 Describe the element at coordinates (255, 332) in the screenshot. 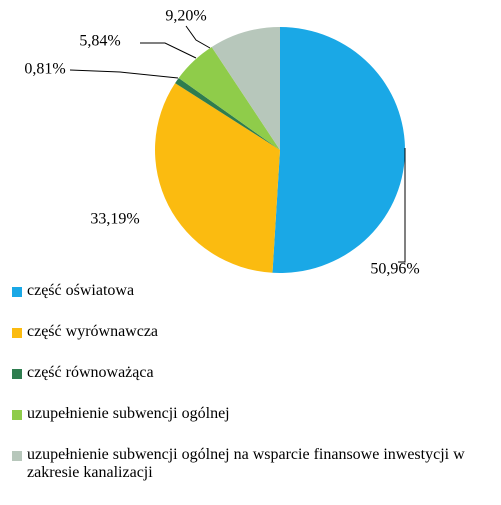

I see `legend-item: część wyrównawcza` at that location.